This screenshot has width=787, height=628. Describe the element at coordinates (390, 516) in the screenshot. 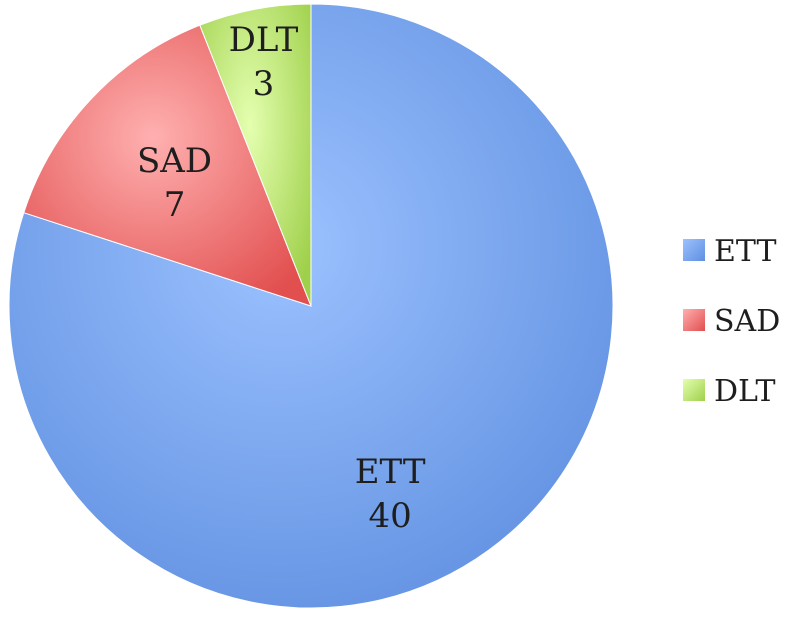

I see `slice-value-ett: 40` at that location.